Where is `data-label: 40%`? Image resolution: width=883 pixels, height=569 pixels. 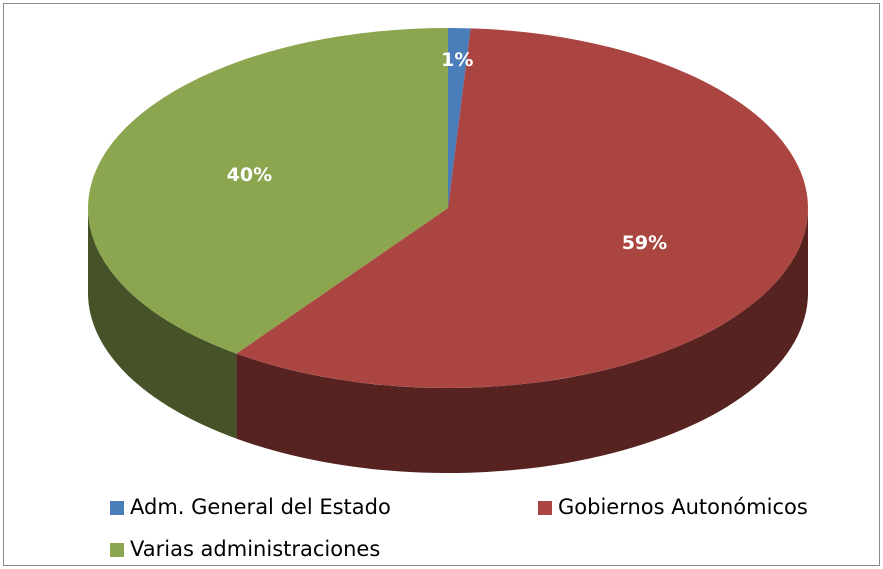
data-label: 40% is located at coordinates (249, 175).